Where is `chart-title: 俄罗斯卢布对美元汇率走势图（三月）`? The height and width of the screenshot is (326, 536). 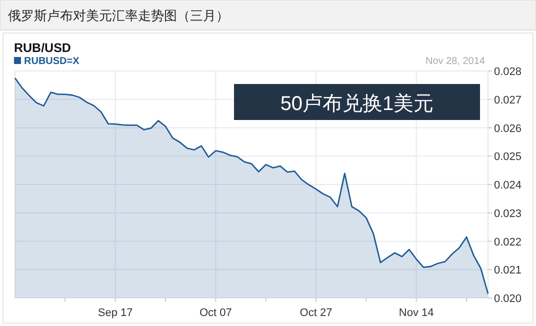 chart-title: 俄罗斯卢布对美元汇率走势图（三月） is located at coordinates (118, 15).